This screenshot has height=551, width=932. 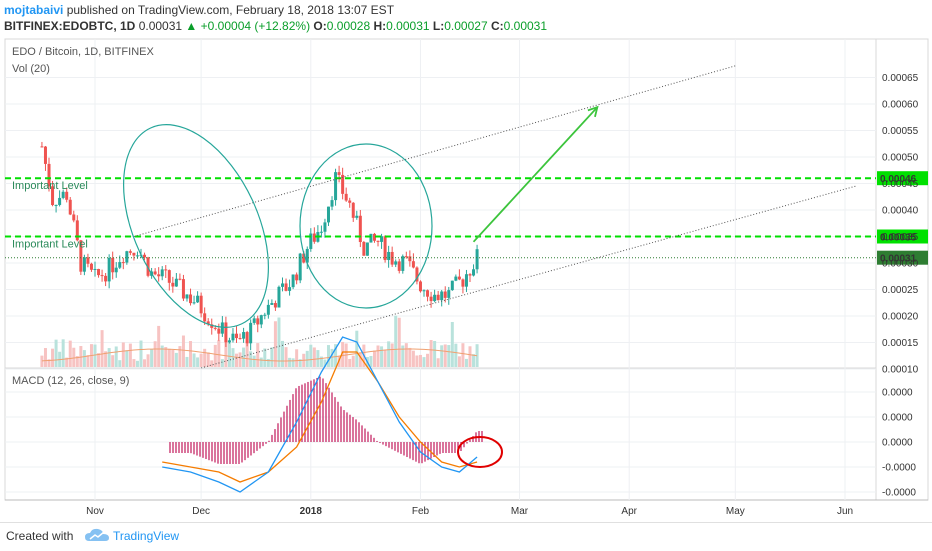 I want to click on price-tick-label: 0.00020, so click(x=900, y=317).